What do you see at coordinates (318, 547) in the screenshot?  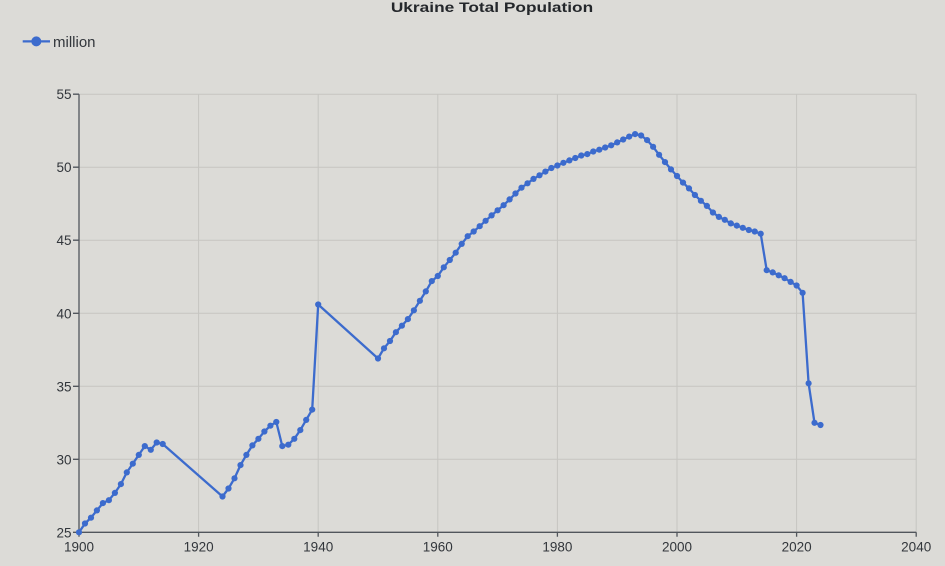 I see `svg-text: 1940` at bounding box center [318, 547].